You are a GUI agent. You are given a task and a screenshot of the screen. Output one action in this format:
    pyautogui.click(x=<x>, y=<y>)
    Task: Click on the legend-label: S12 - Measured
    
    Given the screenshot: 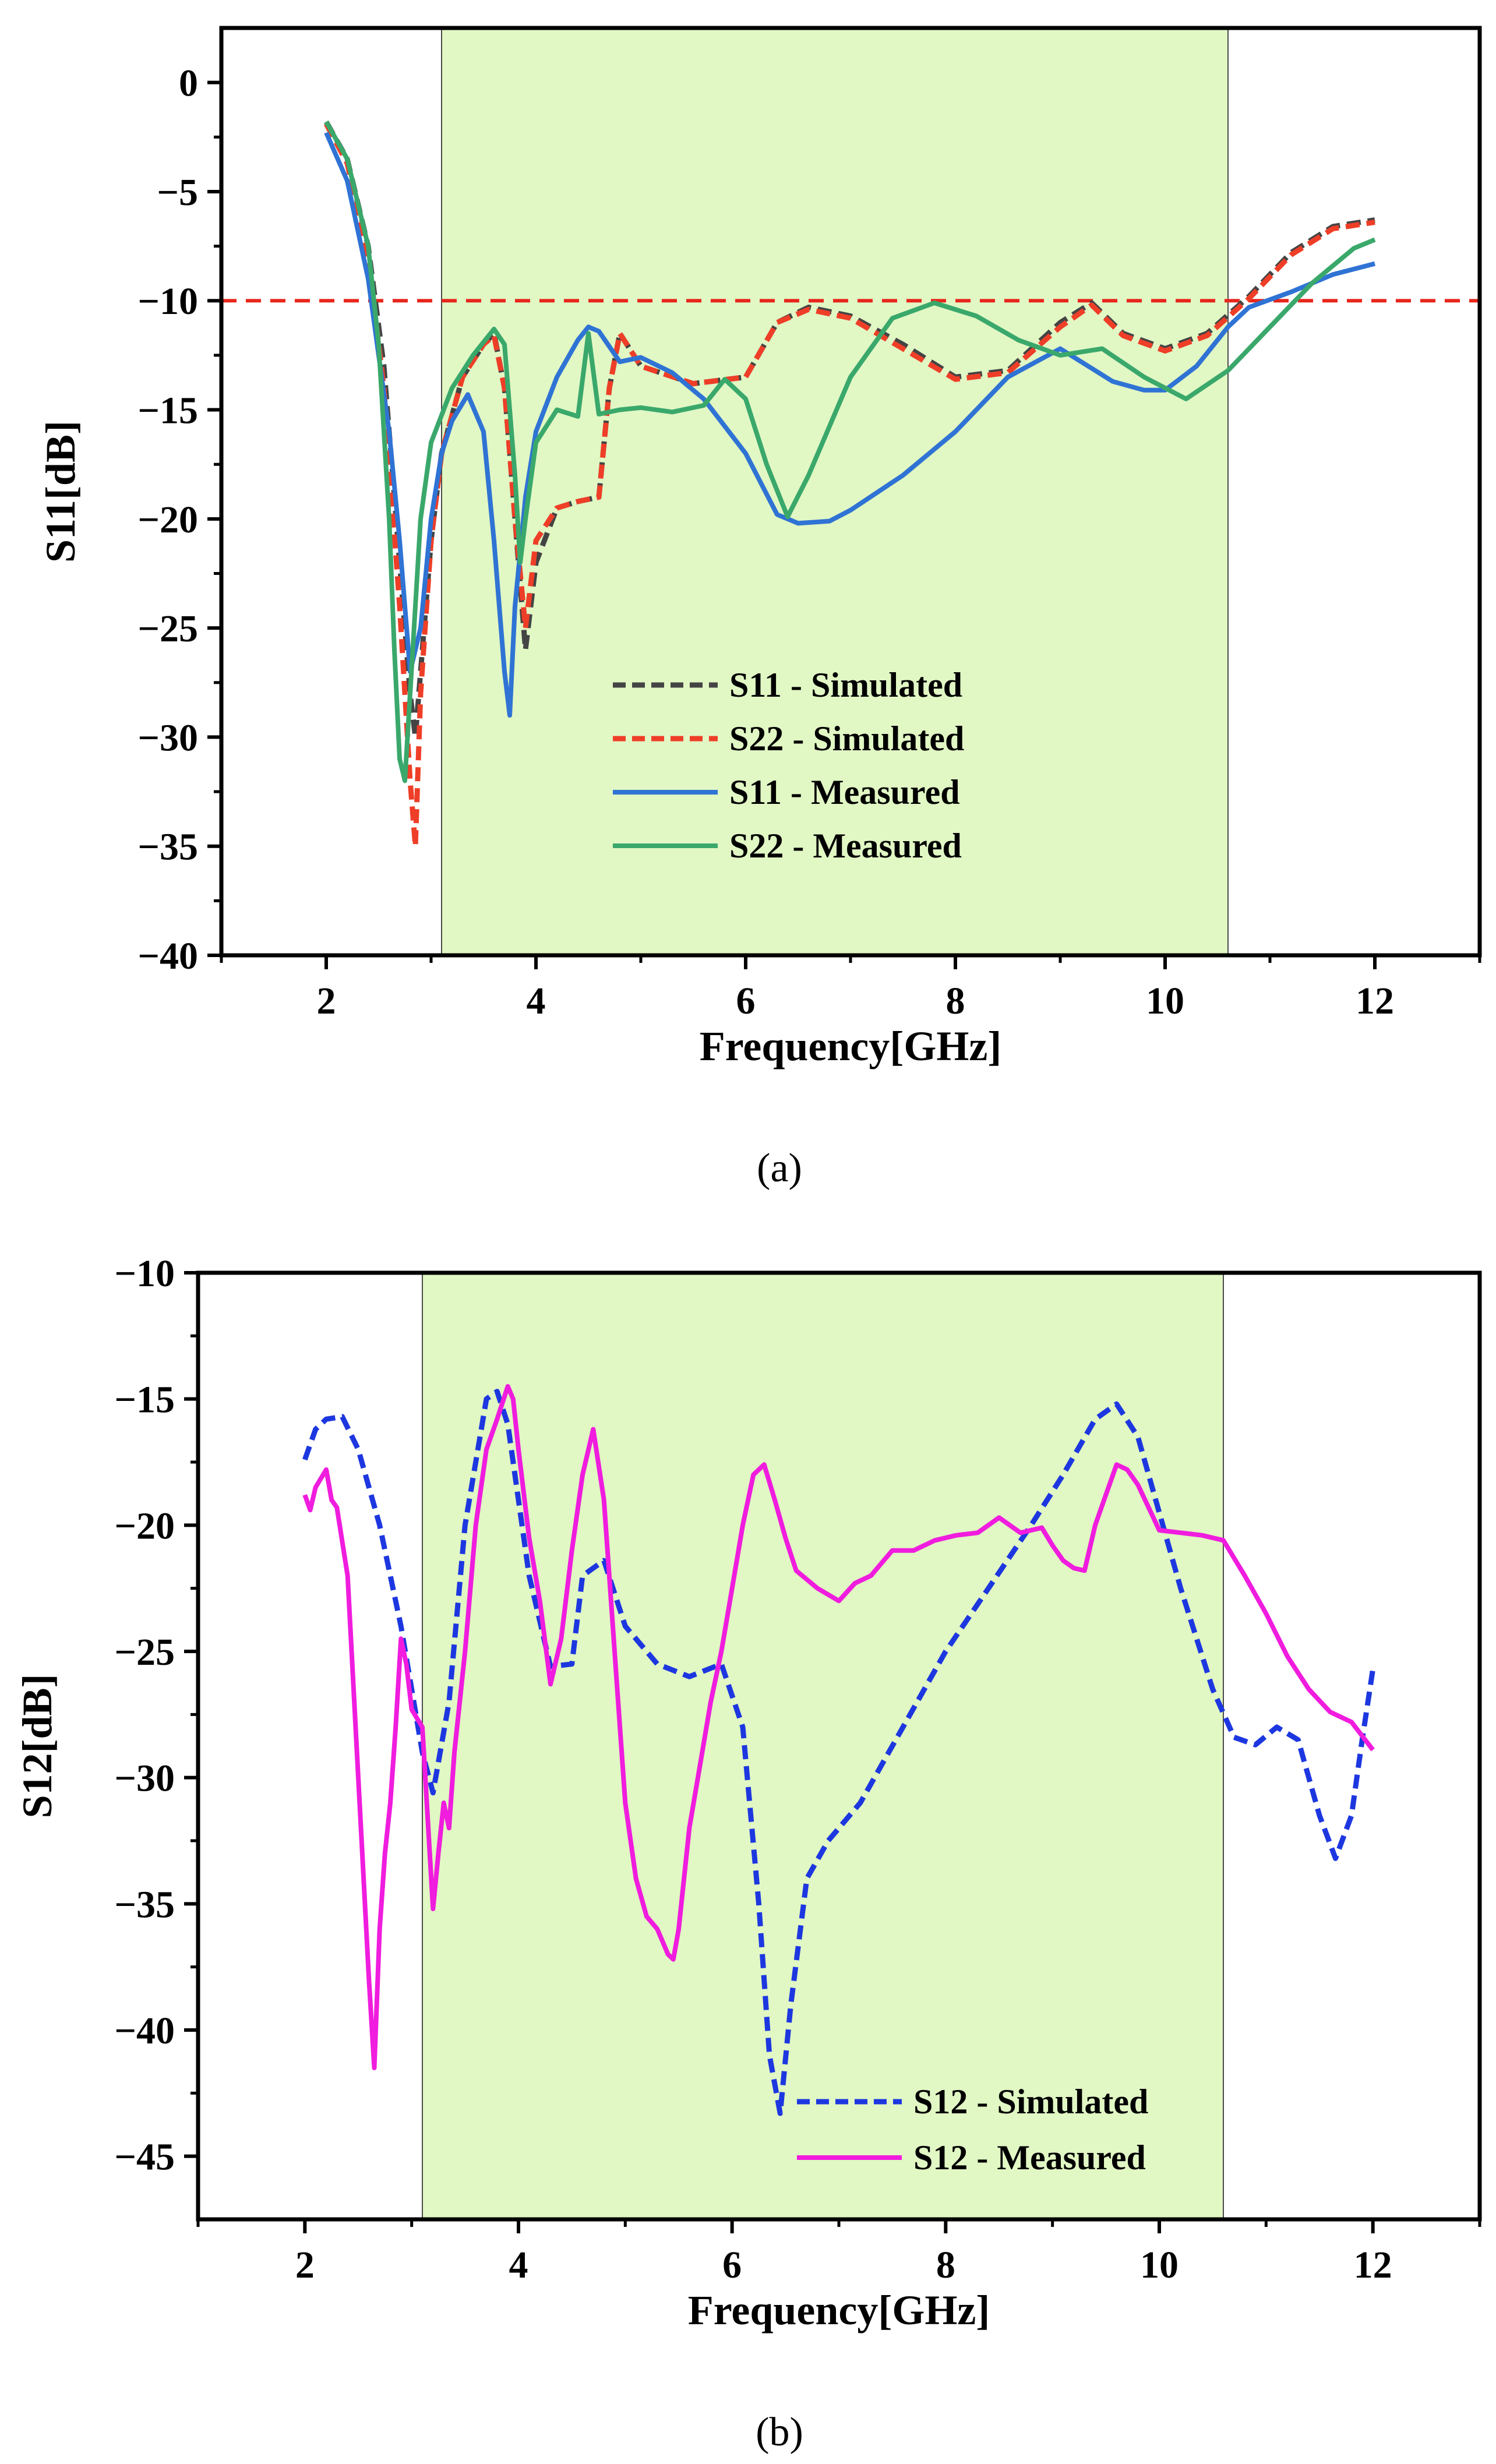 What is the action you would take?
    pyautogui.click(x=1029, y=2157)
    